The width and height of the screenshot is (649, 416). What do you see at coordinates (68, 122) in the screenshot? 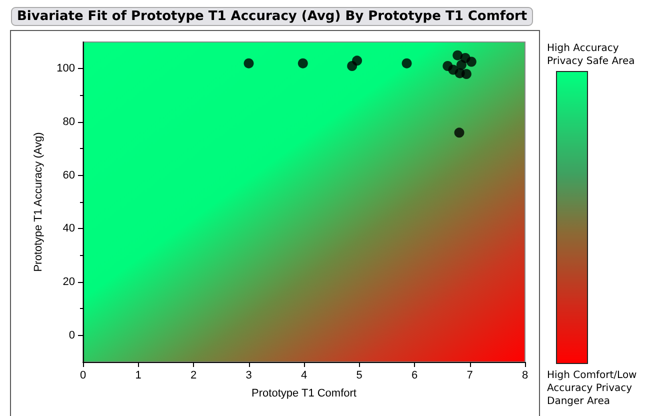
I see `y-tick-label: 80` at bounding box center [68, 122].